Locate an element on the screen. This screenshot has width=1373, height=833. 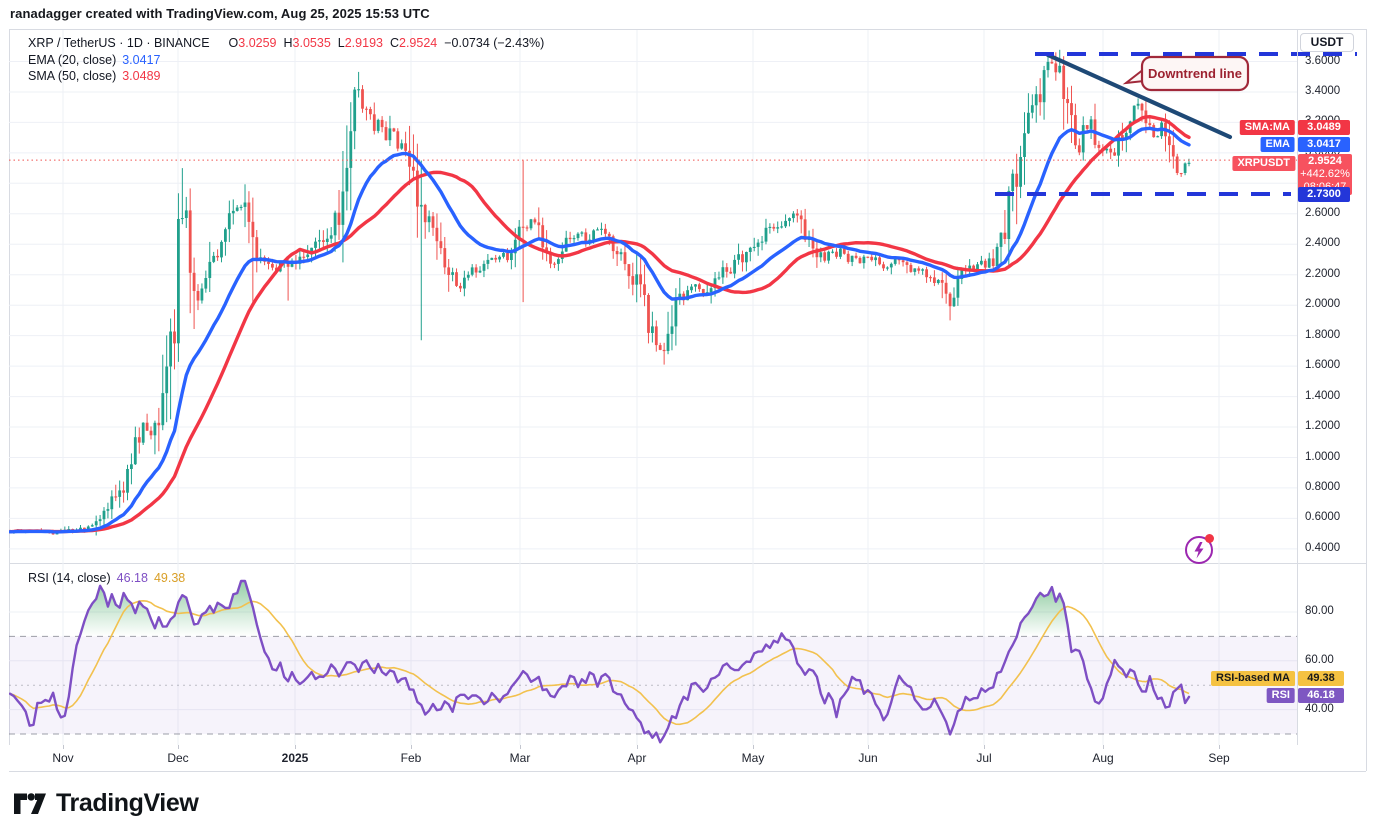
price-tick-label: 2.6000 is located at coordinates (1323, 212).